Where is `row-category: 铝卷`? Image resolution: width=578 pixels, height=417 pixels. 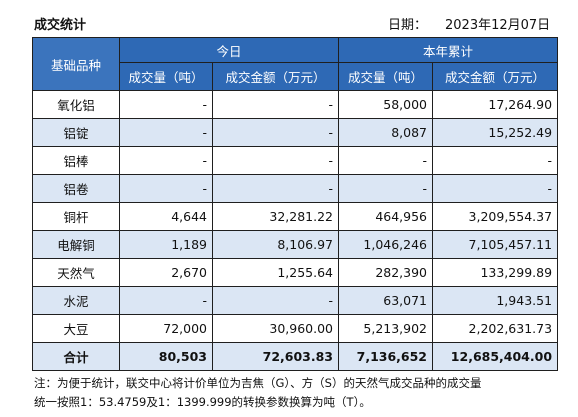
row-category: 铝卷 is located at coordinates (76, 188).